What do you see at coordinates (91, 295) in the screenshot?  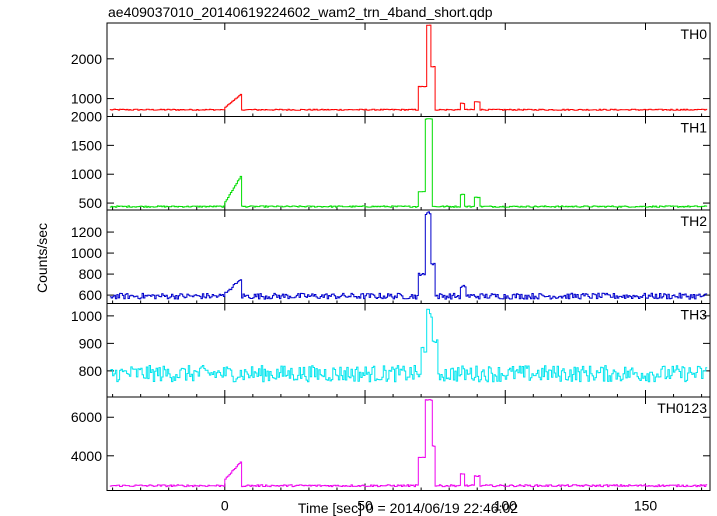 I see `y-tick-label: 600` at bounding box center [91, 295].